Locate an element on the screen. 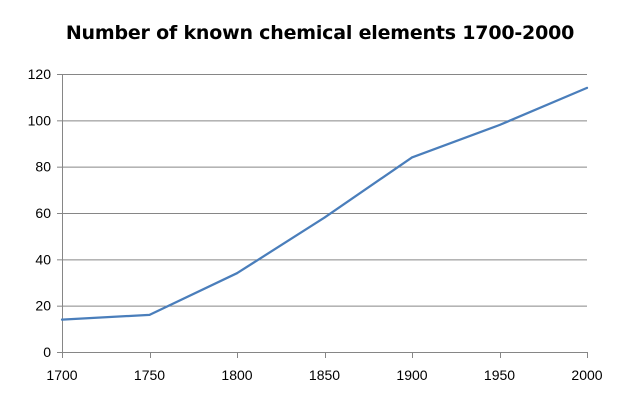 The image size is (640, 402). y-tick-label-20: 20 is located at coordinates (43, 306).